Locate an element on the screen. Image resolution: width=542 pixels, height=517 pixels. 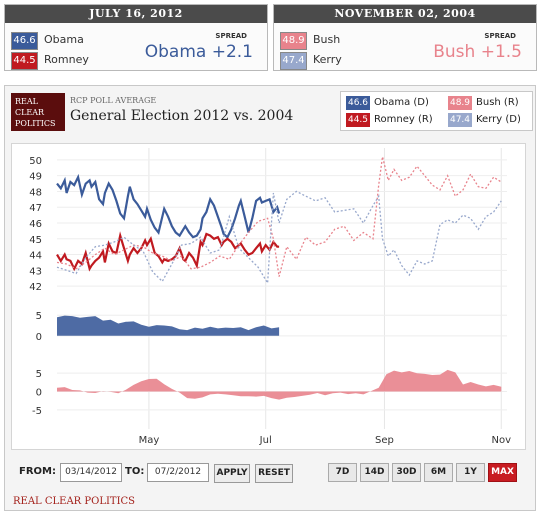
legend-item-romney: 44.5 Romney (R) is located at coordinates (389, 120).